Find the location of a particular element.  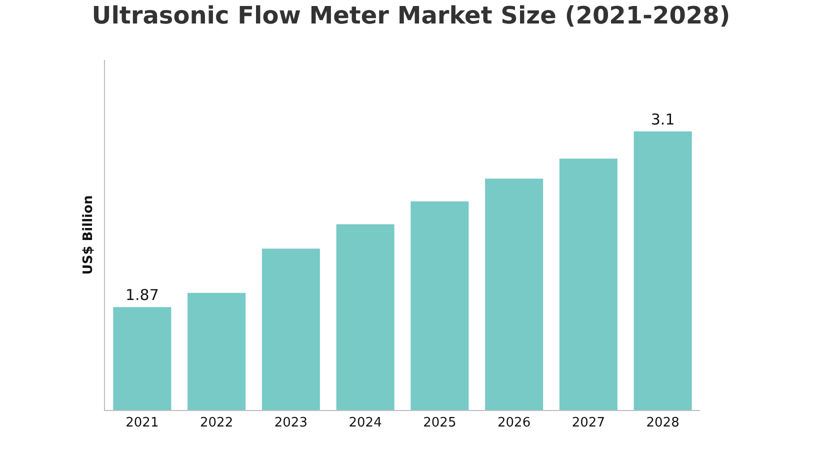

chart-title: Ultrasonic Flow Meter Market Size (2021-2028) is located at coordinates (411, 16).